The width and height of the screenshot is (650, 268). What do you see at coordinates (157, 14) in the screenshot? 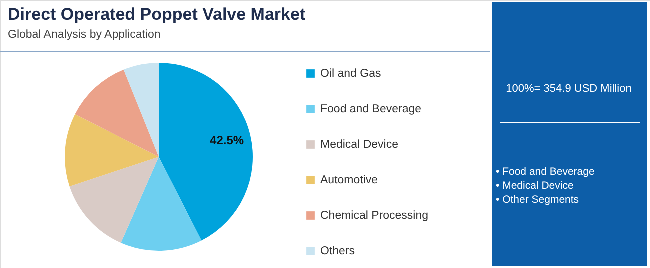
I see `chart-title: Direct Operated Poppet Valve Market` at bounding box center [157, 14].